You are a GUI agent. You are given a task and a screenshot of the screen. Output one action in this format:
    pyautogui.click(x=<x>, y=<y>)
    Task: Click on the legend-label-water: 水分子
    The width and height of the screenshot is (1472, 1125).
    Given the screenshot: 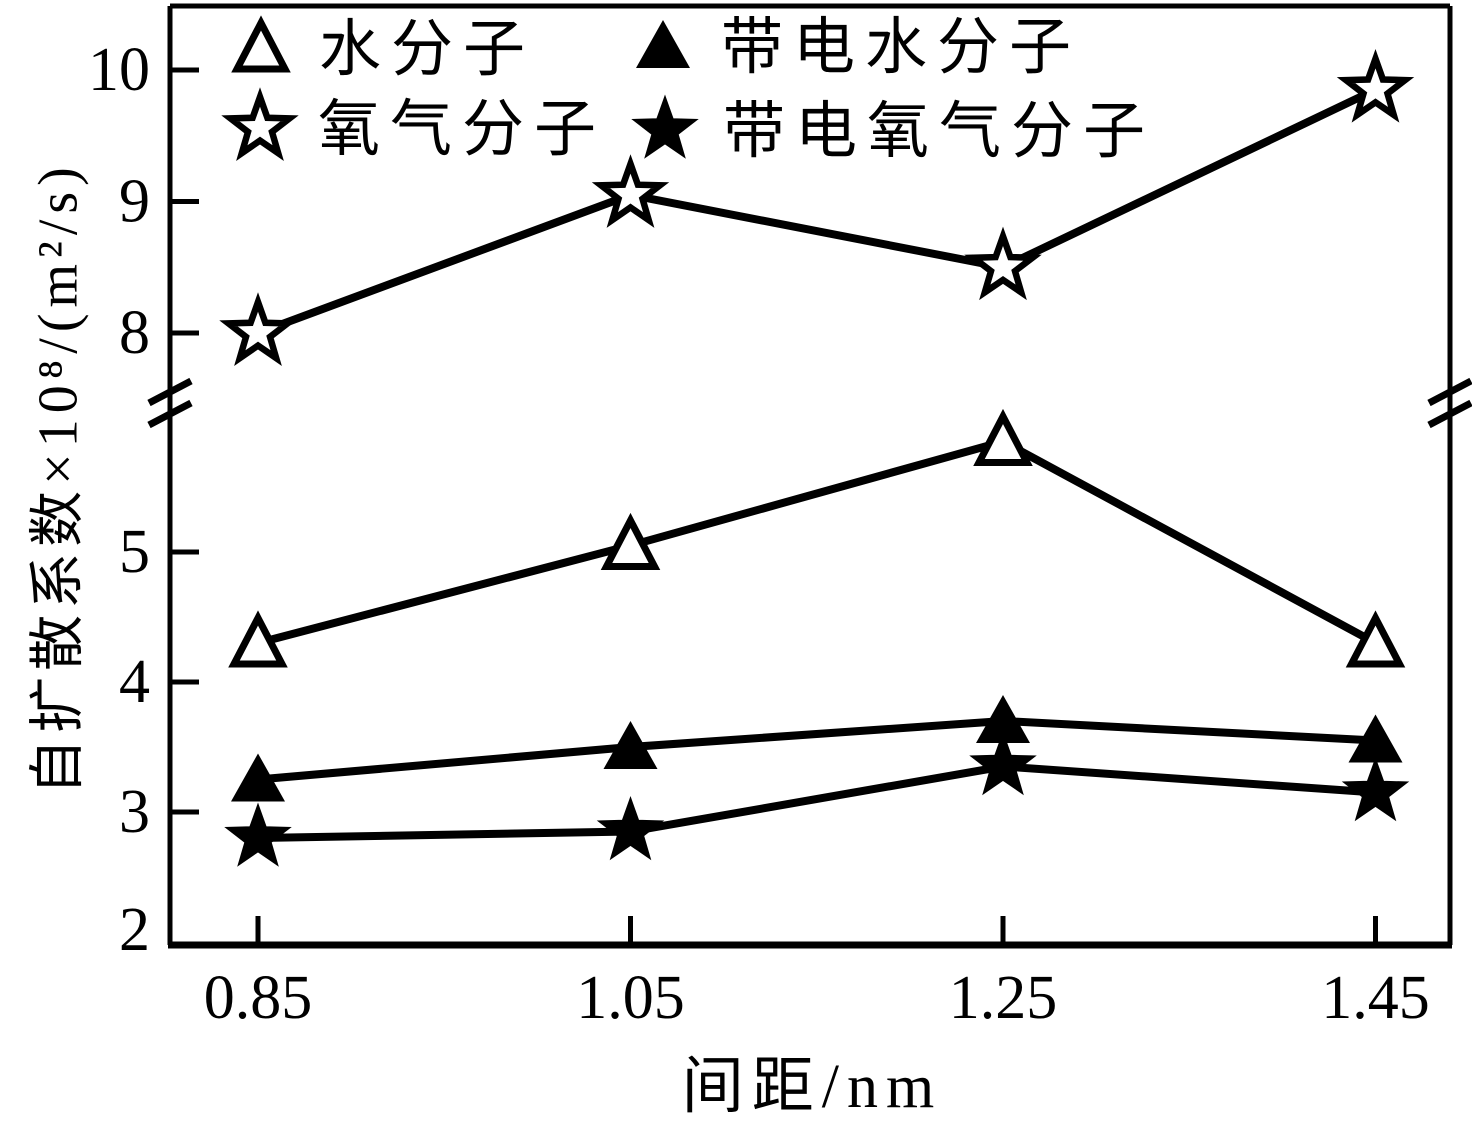 What is the action you would take?
    pyautogui.click(x=427, y=50)
    